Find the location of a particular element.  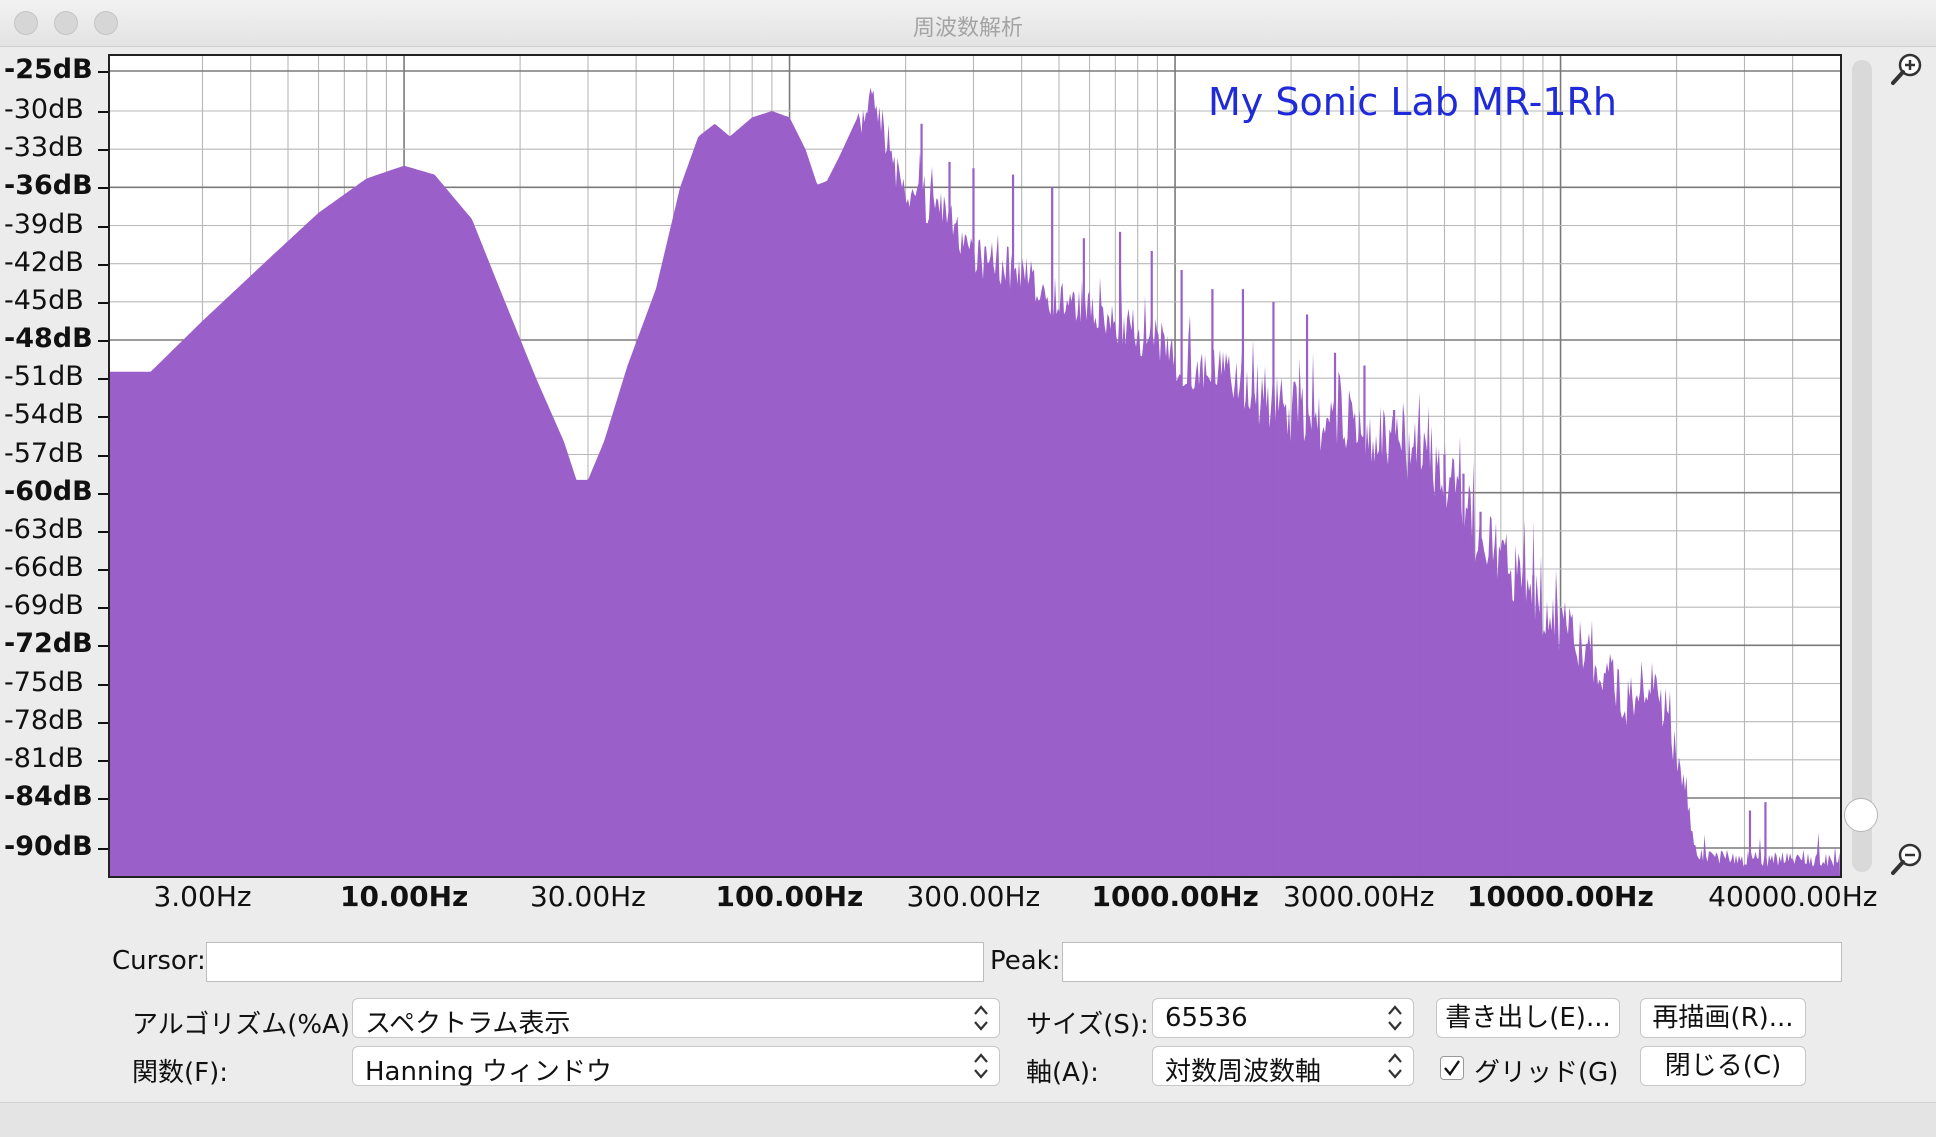

cursor-label: Cursor: is located at coordinates (159, 961).